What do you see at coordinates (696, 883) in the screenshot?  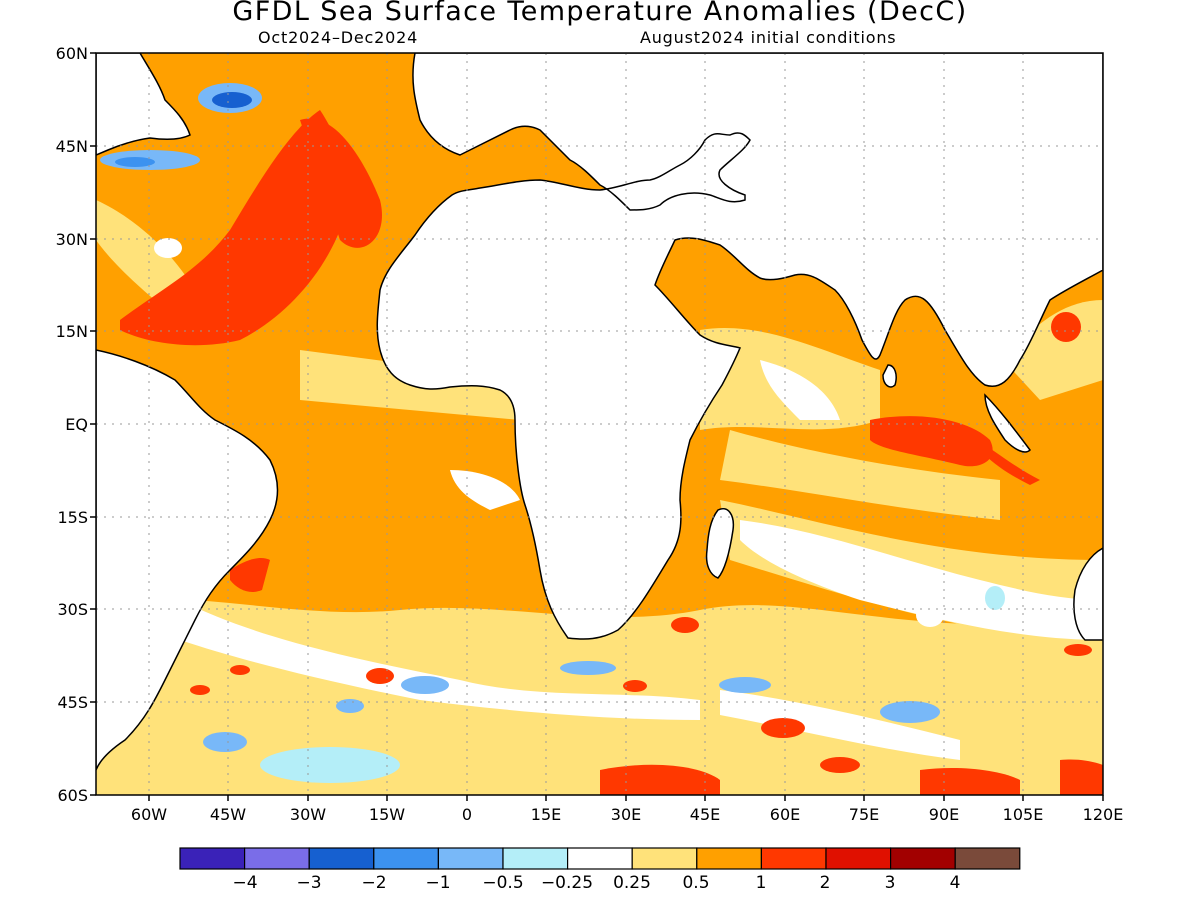 I see `colorbar-label: 0.5` at bounding box center [696, 883].